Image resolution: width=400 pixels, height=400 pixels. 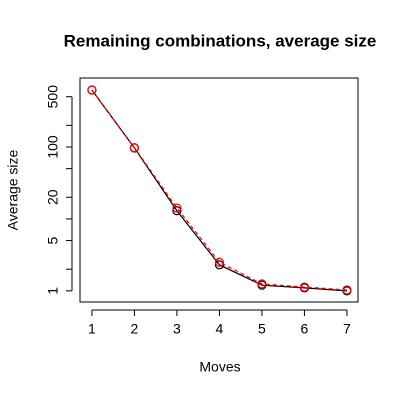 I want to click on x-tick-label: 1, so click(x=92, y=329).